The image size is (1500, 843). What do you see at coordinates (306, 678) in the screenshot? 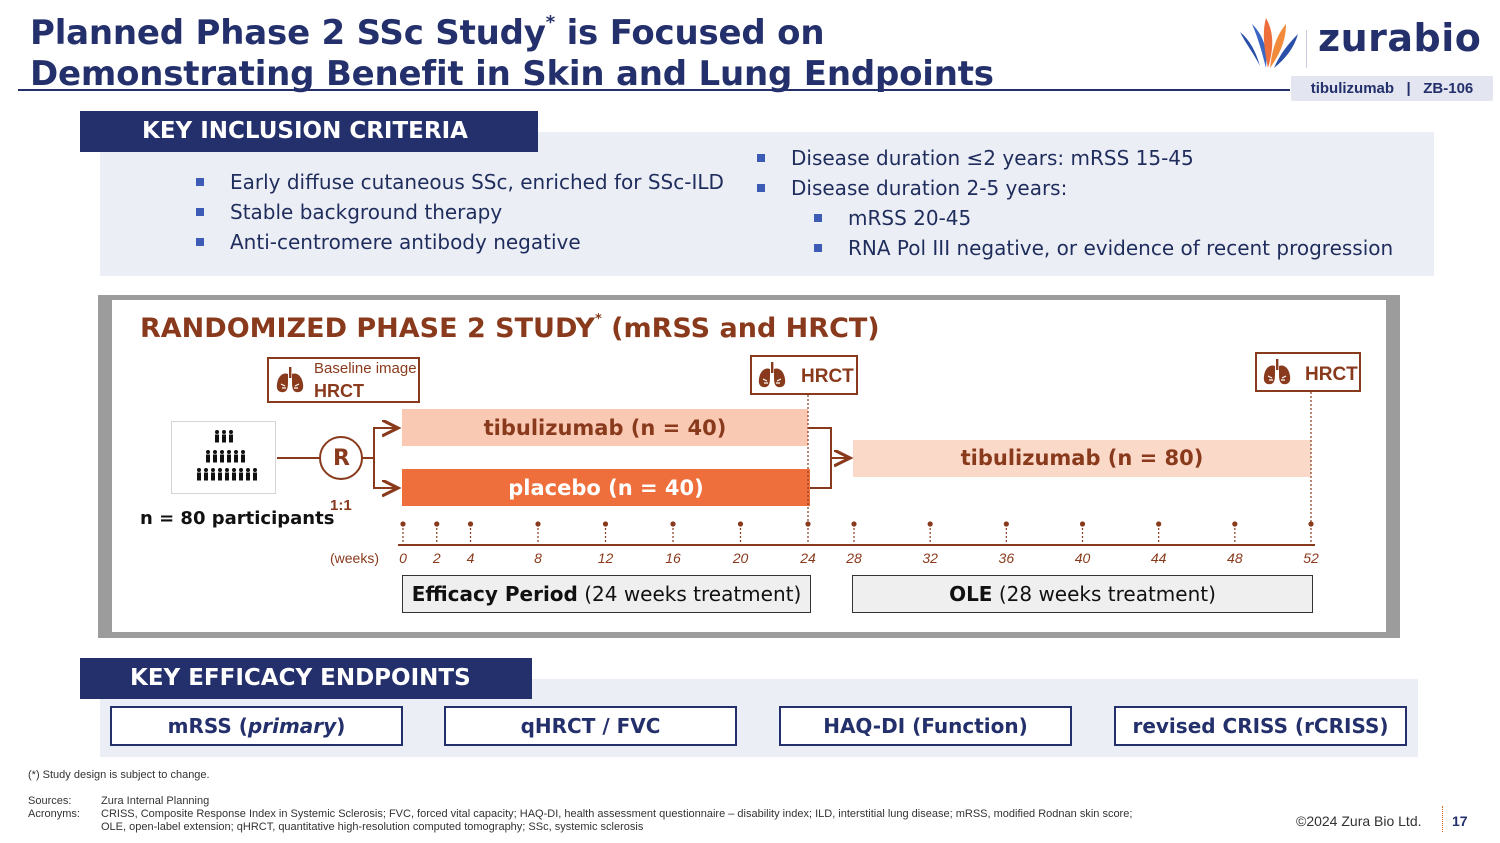
I see `endpoints-header: KEY EFFICACY ENDPOINTS` at bounding box center [306, 678].